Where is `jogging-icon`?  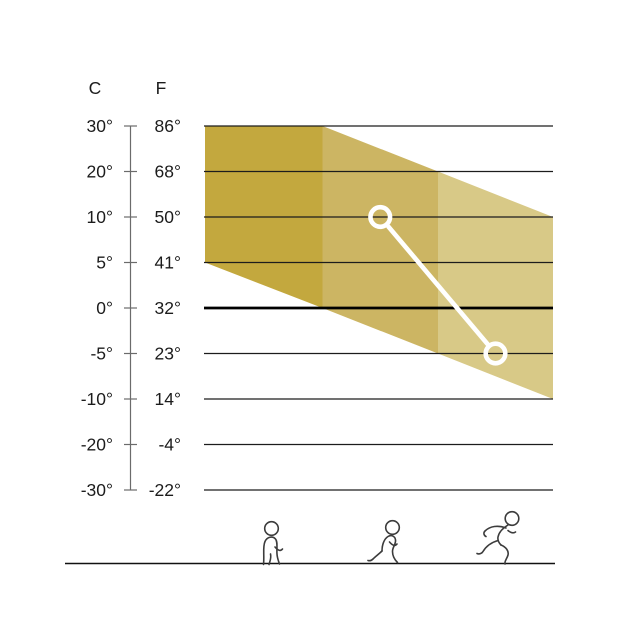 jogging-icon is located at coordinates (384, 541).